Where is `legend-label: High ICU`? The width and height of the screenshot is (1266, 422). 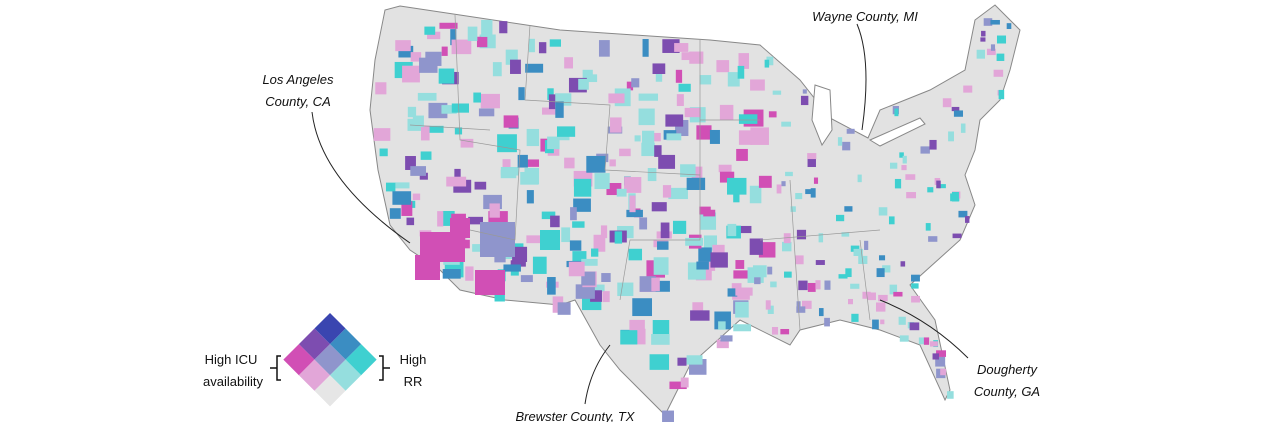 legend-label: High ICU is located at coordinates (231, 359).